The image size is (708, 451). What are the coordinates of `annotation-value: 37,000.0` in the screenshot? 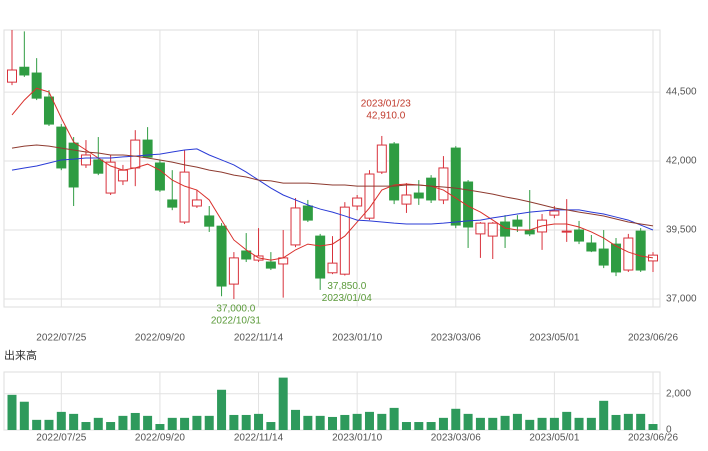 It's located at (235, 309).